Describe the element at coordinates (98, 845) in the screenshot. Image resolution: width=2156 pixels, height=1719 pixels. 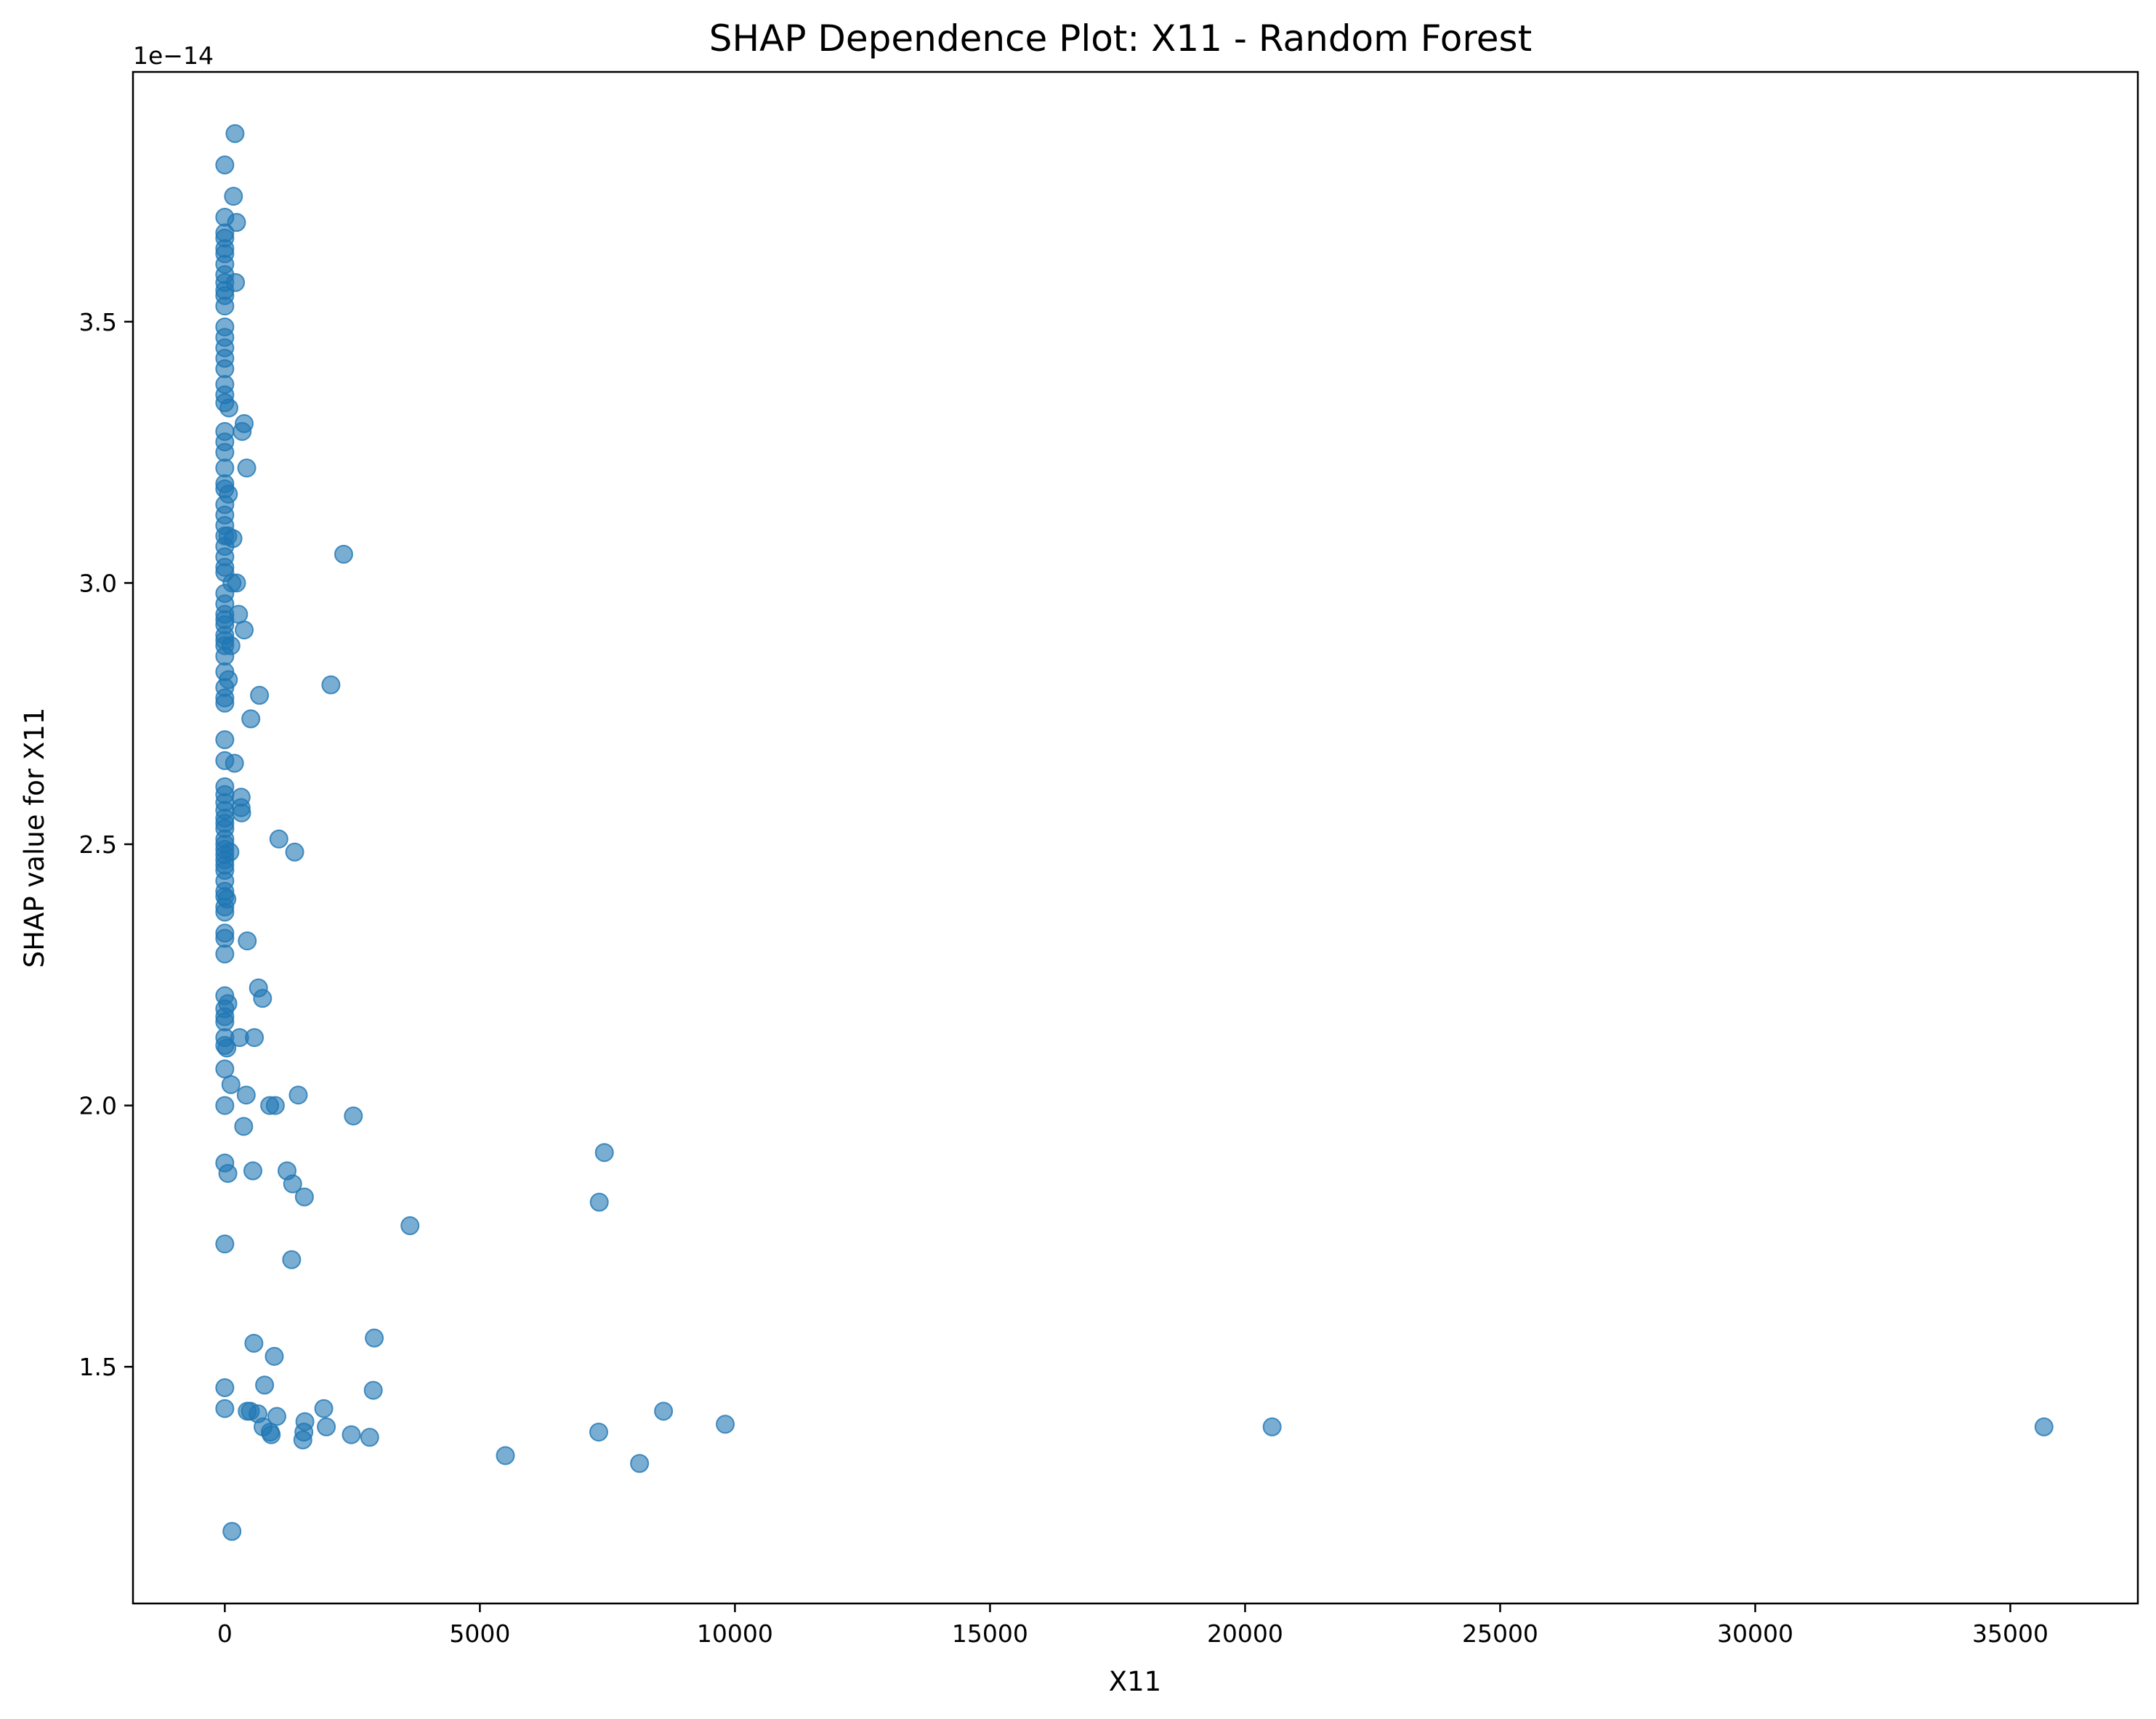
I see `y-tick-label: 2.5` at that location.